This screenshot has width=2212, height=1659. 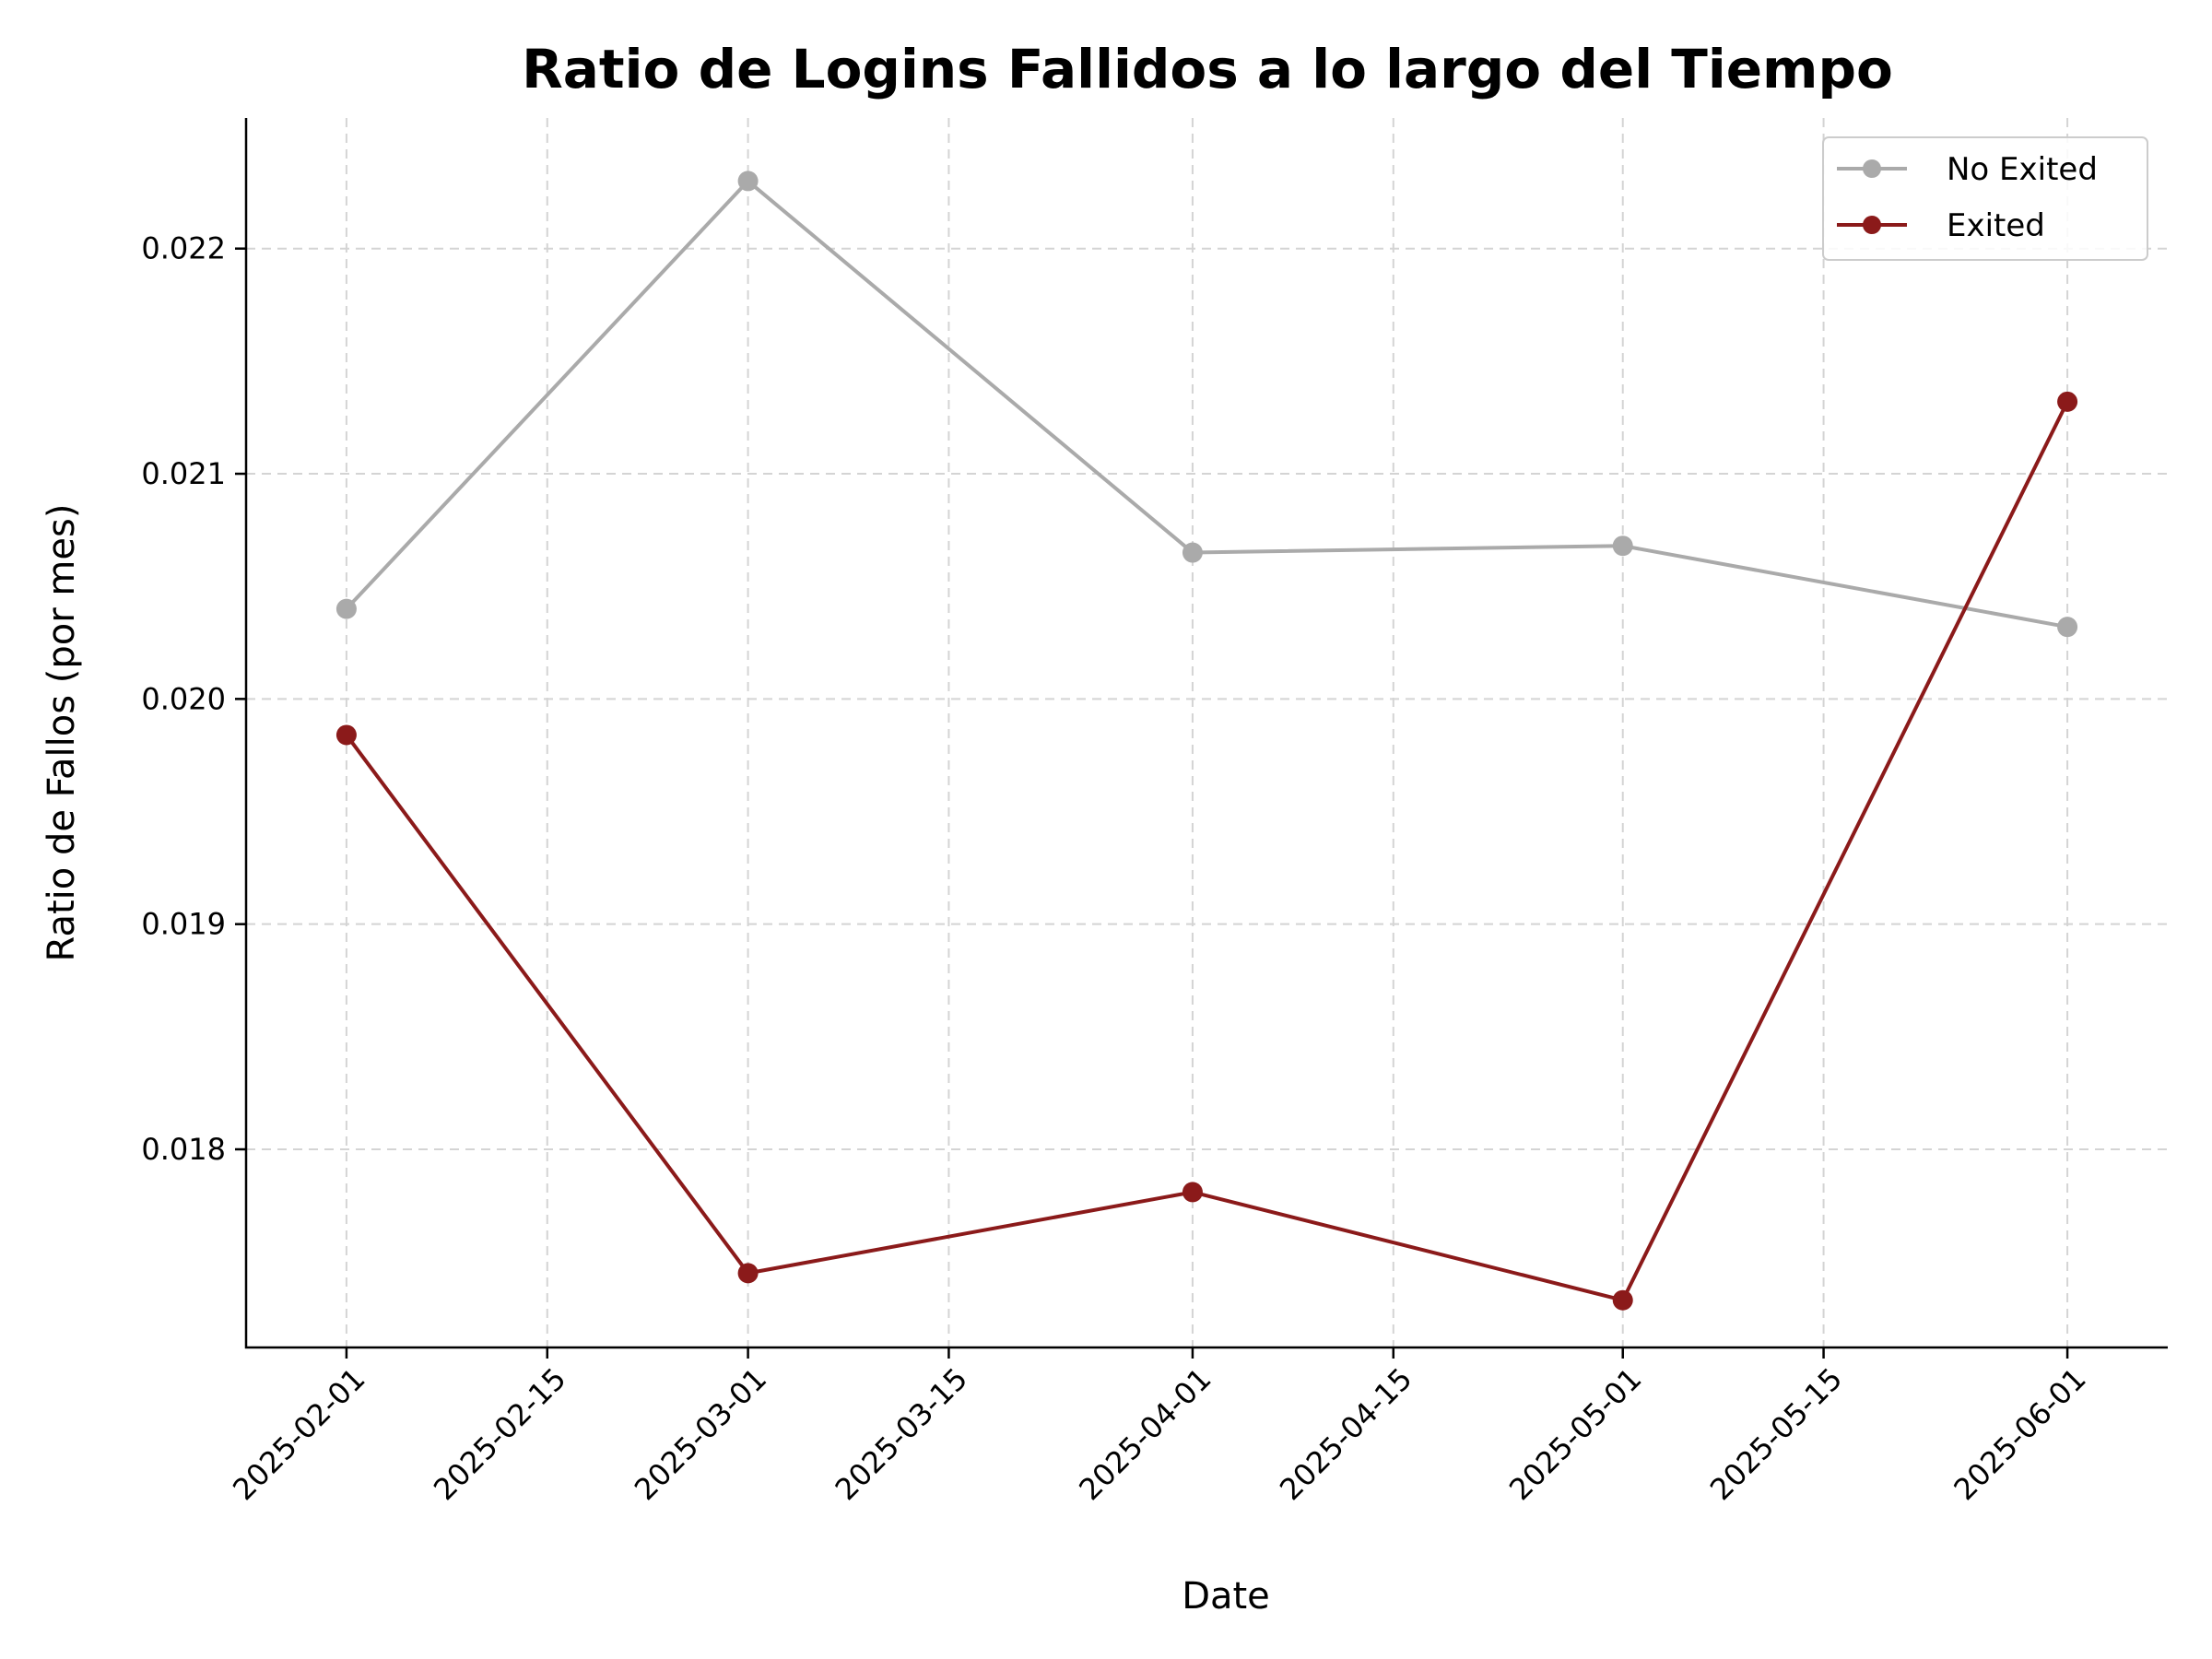 I want to click on y-tick-label: 0.021, so click(x=183, y=473).